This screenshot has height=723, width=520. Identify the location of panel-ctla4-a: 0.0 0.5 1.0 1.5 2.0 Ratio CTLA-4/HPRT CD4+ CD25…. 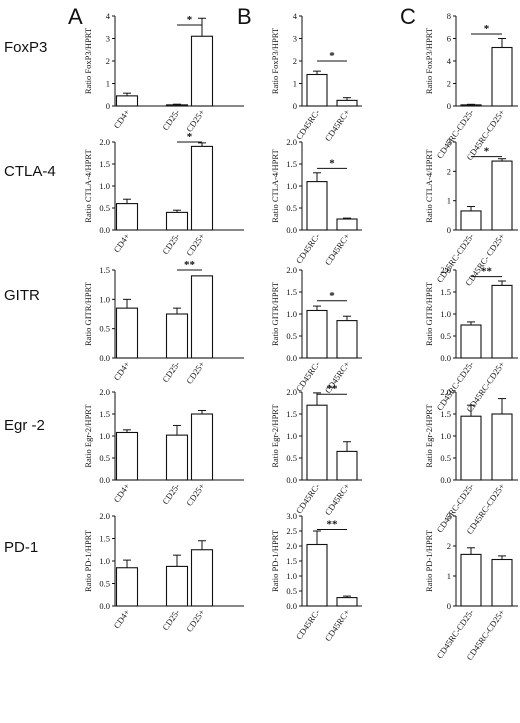
(163, 194).